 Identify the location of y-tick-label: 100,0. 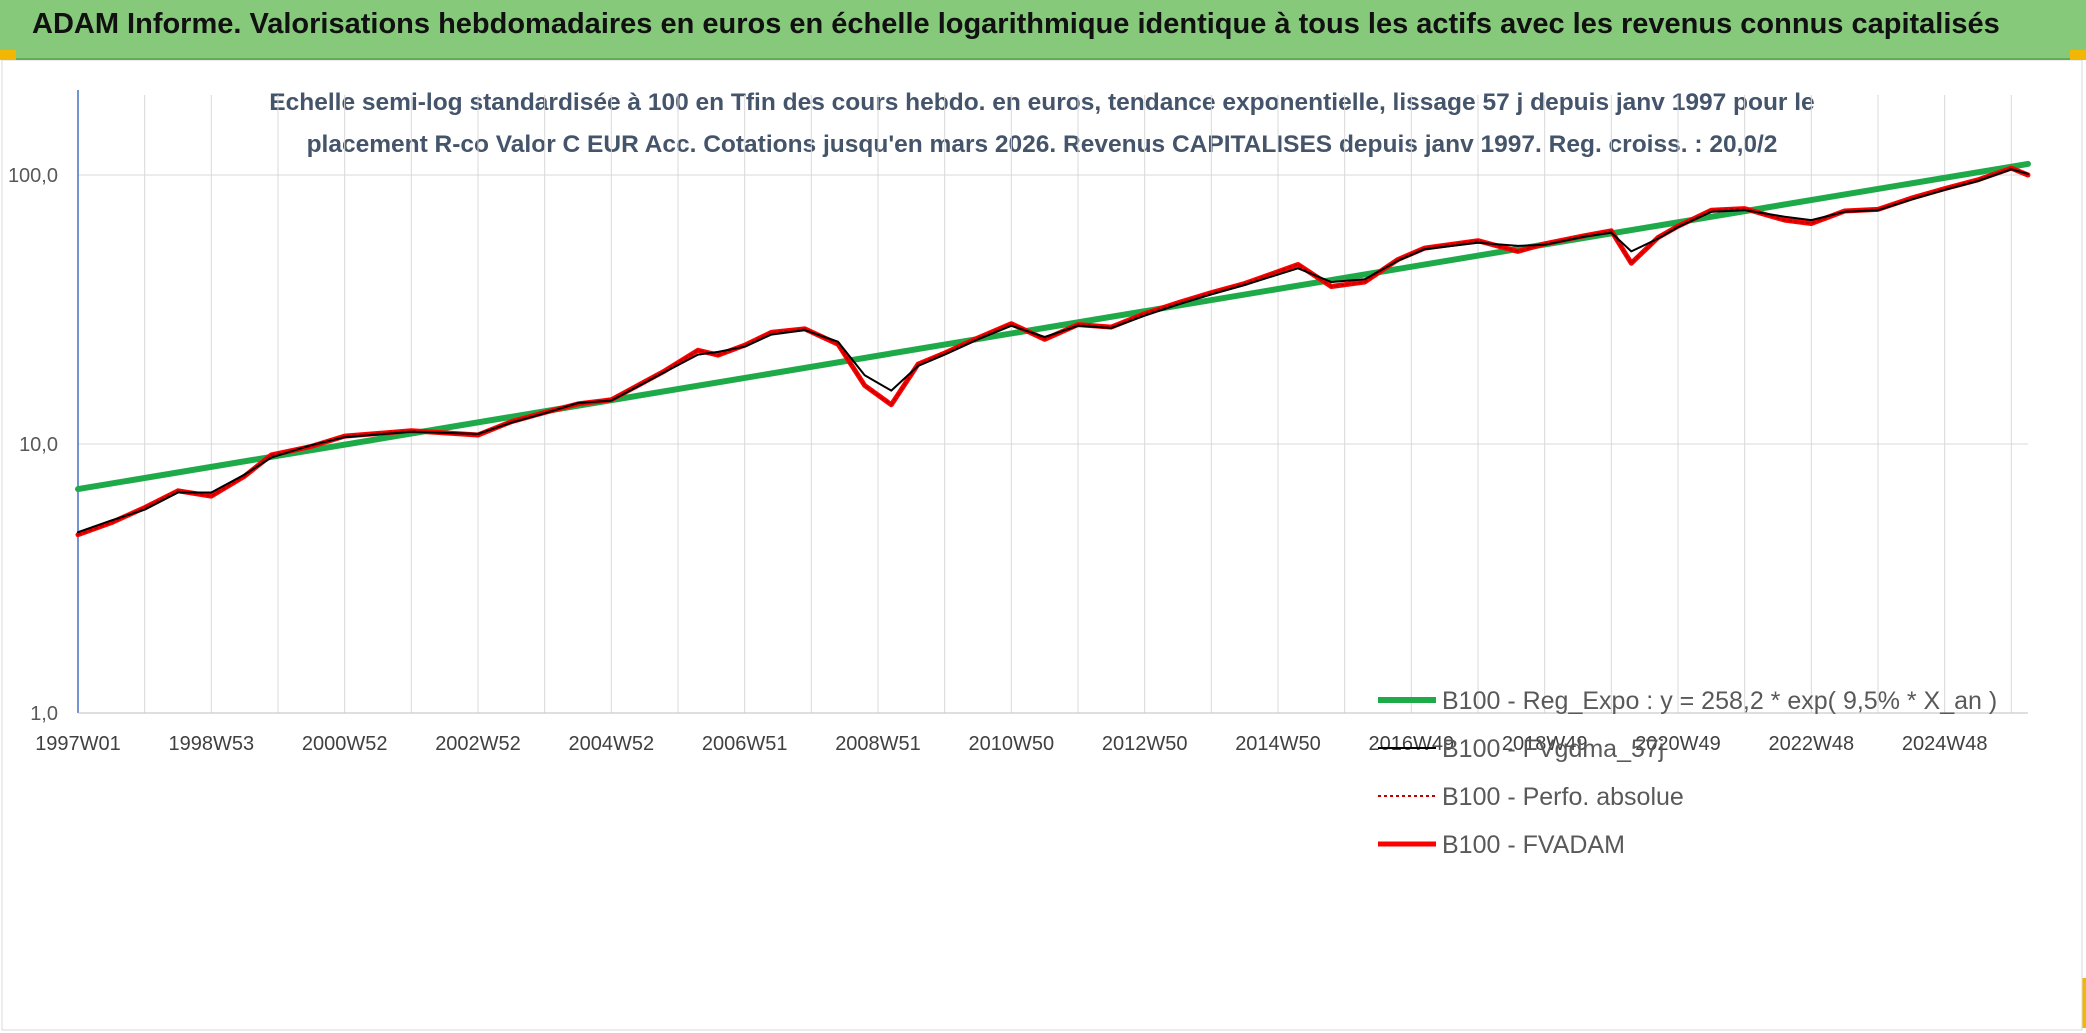
(33, 176).